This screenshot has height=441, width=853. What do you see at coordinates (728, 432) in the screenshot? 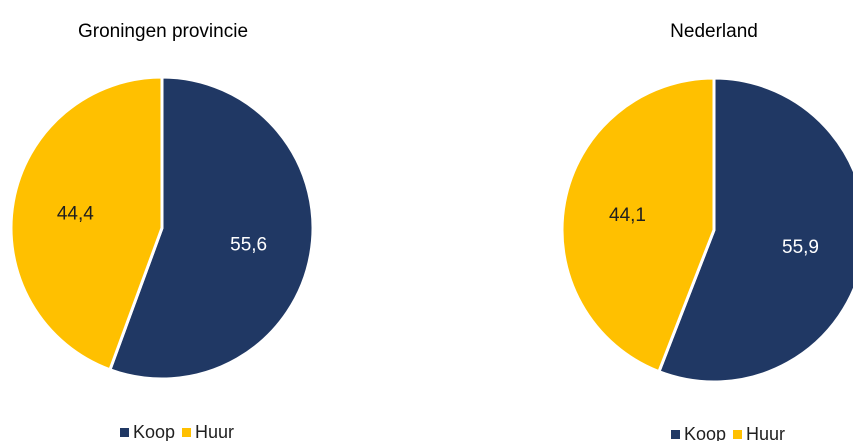
I see `legend-nederland: Koop Huur` at bounding box center [728, 432].